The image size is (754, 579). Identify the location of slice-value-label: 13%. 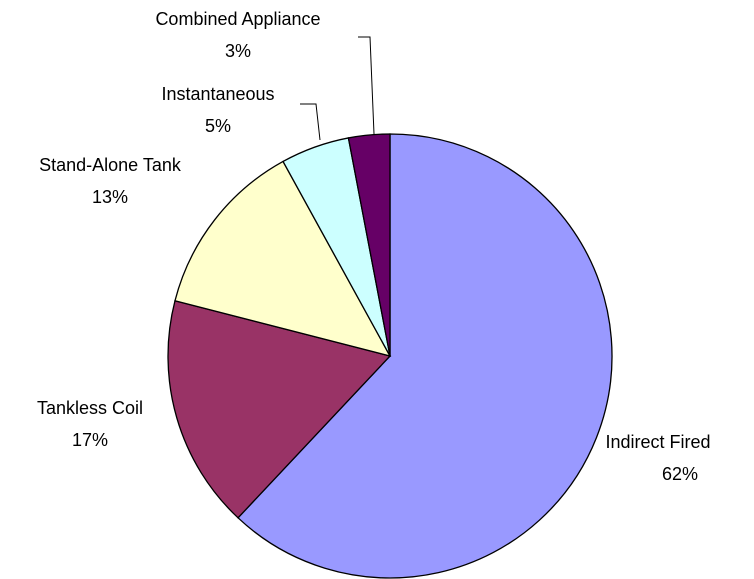
(110, 197).